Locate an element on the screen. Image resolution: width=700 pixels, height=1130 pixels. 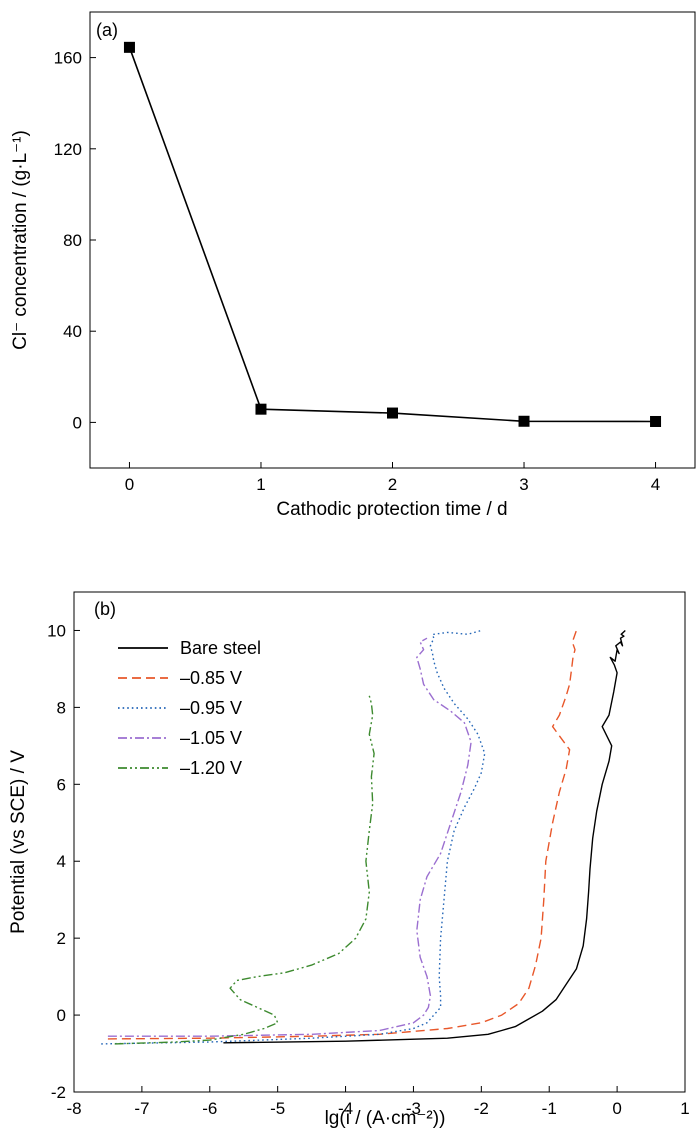
y-tick-label: 8 is located at coordinates (61, 707).